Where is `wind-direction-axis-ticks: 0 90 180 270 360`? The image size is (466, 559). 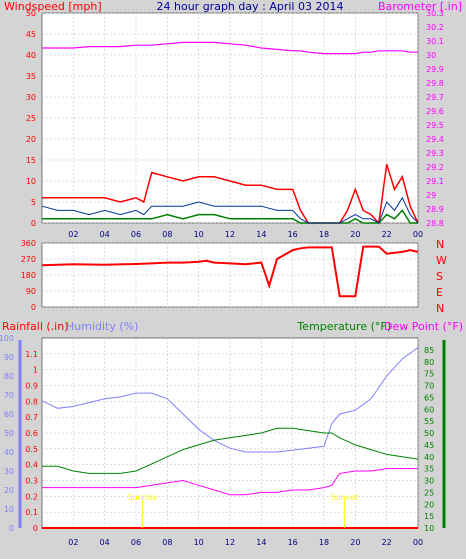
wind-direction-axis-ticks: 0 90 180 270 360 is located at coordinates (28, 275).